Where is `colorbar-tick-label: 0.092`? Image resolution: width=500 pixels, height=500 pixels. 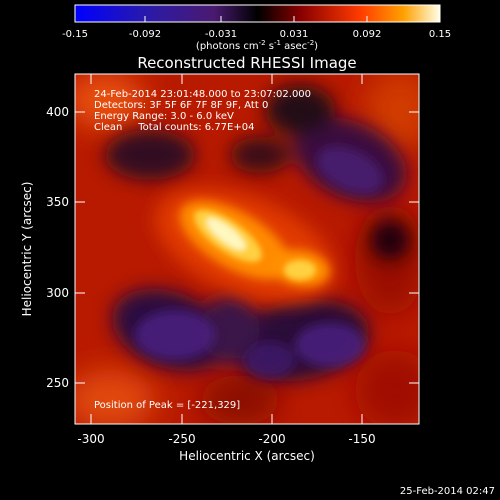 colorbar-tick-label: 0.092 is located at coordinates (367, 34).